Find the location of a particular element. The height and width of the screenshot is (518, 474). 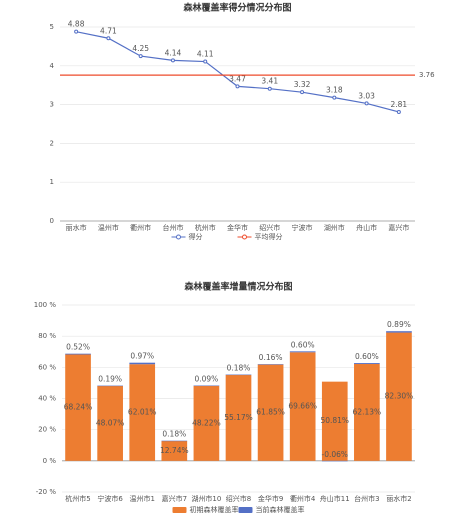

x-tick-label: 丽水市2 is located at coordinates (398, 498).